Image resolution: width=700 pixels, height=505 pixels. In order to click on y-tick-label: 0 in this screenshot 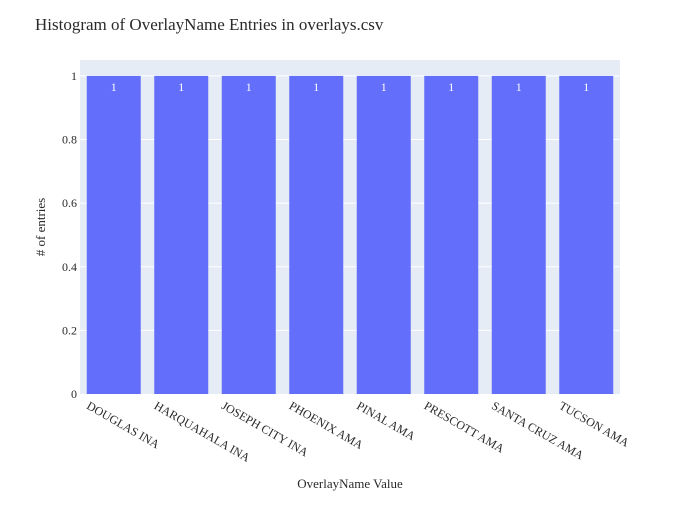, I will do `click(74, 394)`.